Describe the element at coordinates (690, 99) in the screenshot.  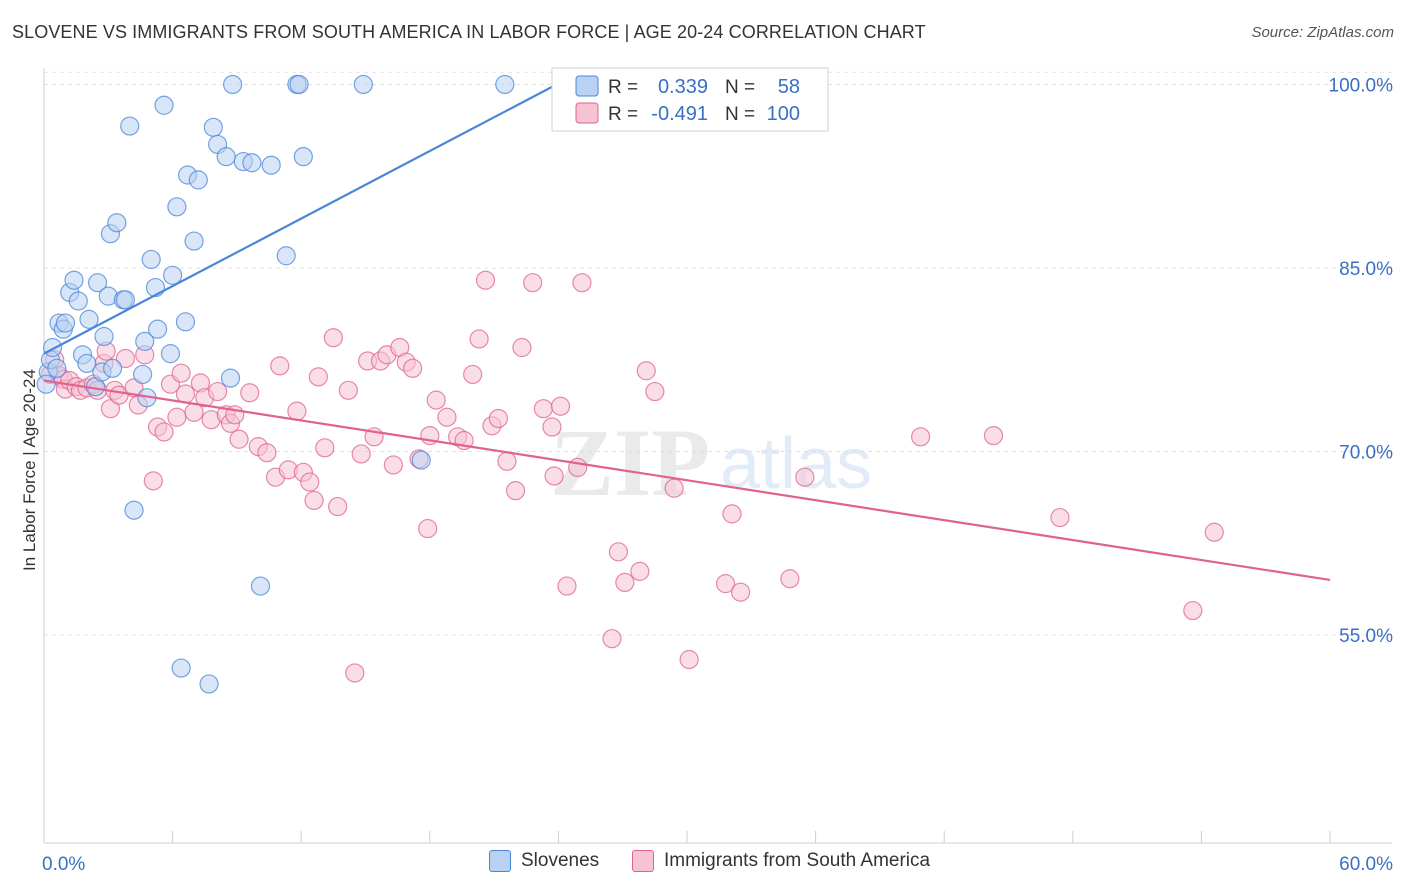
I see `legend-top: R = 0.339 N = 58 R = -0.491 N = 100` at that location.